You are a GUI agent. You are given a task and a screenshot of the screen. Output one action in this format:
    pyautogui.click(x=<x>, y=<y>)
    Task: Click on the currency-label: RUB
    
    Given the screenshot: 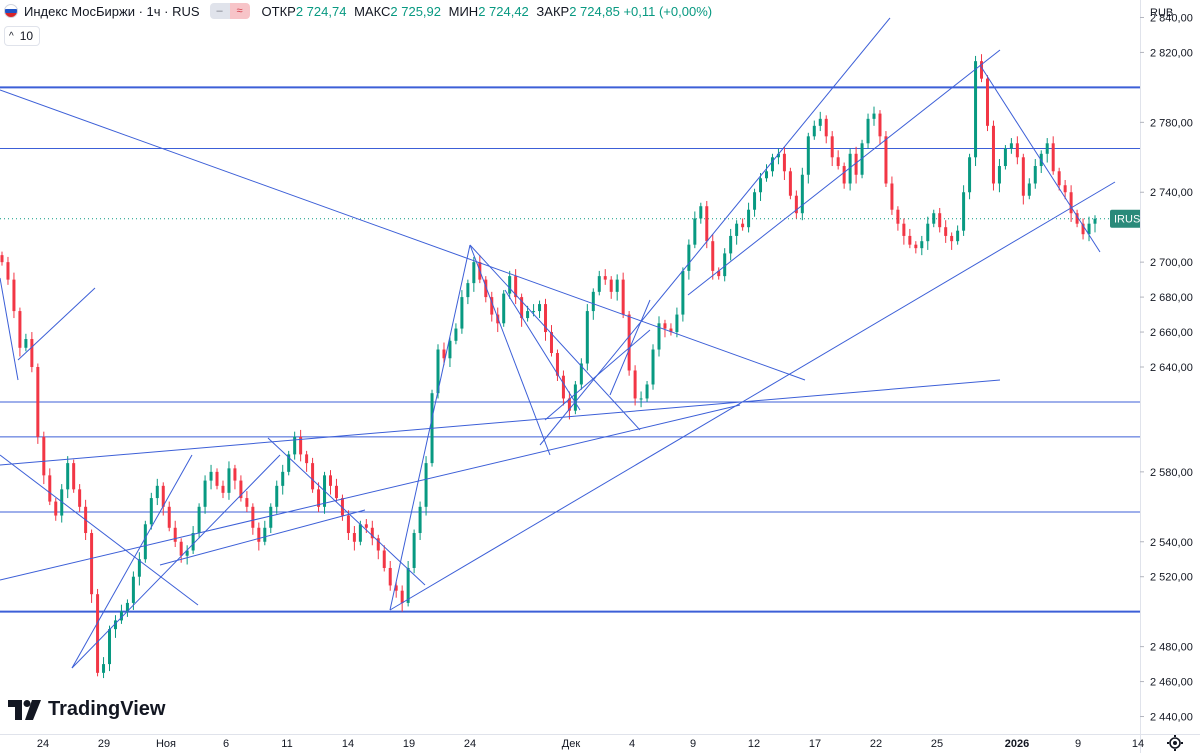 What is the action you would take?
    pyautogui.click(x=1161, y=13)
    